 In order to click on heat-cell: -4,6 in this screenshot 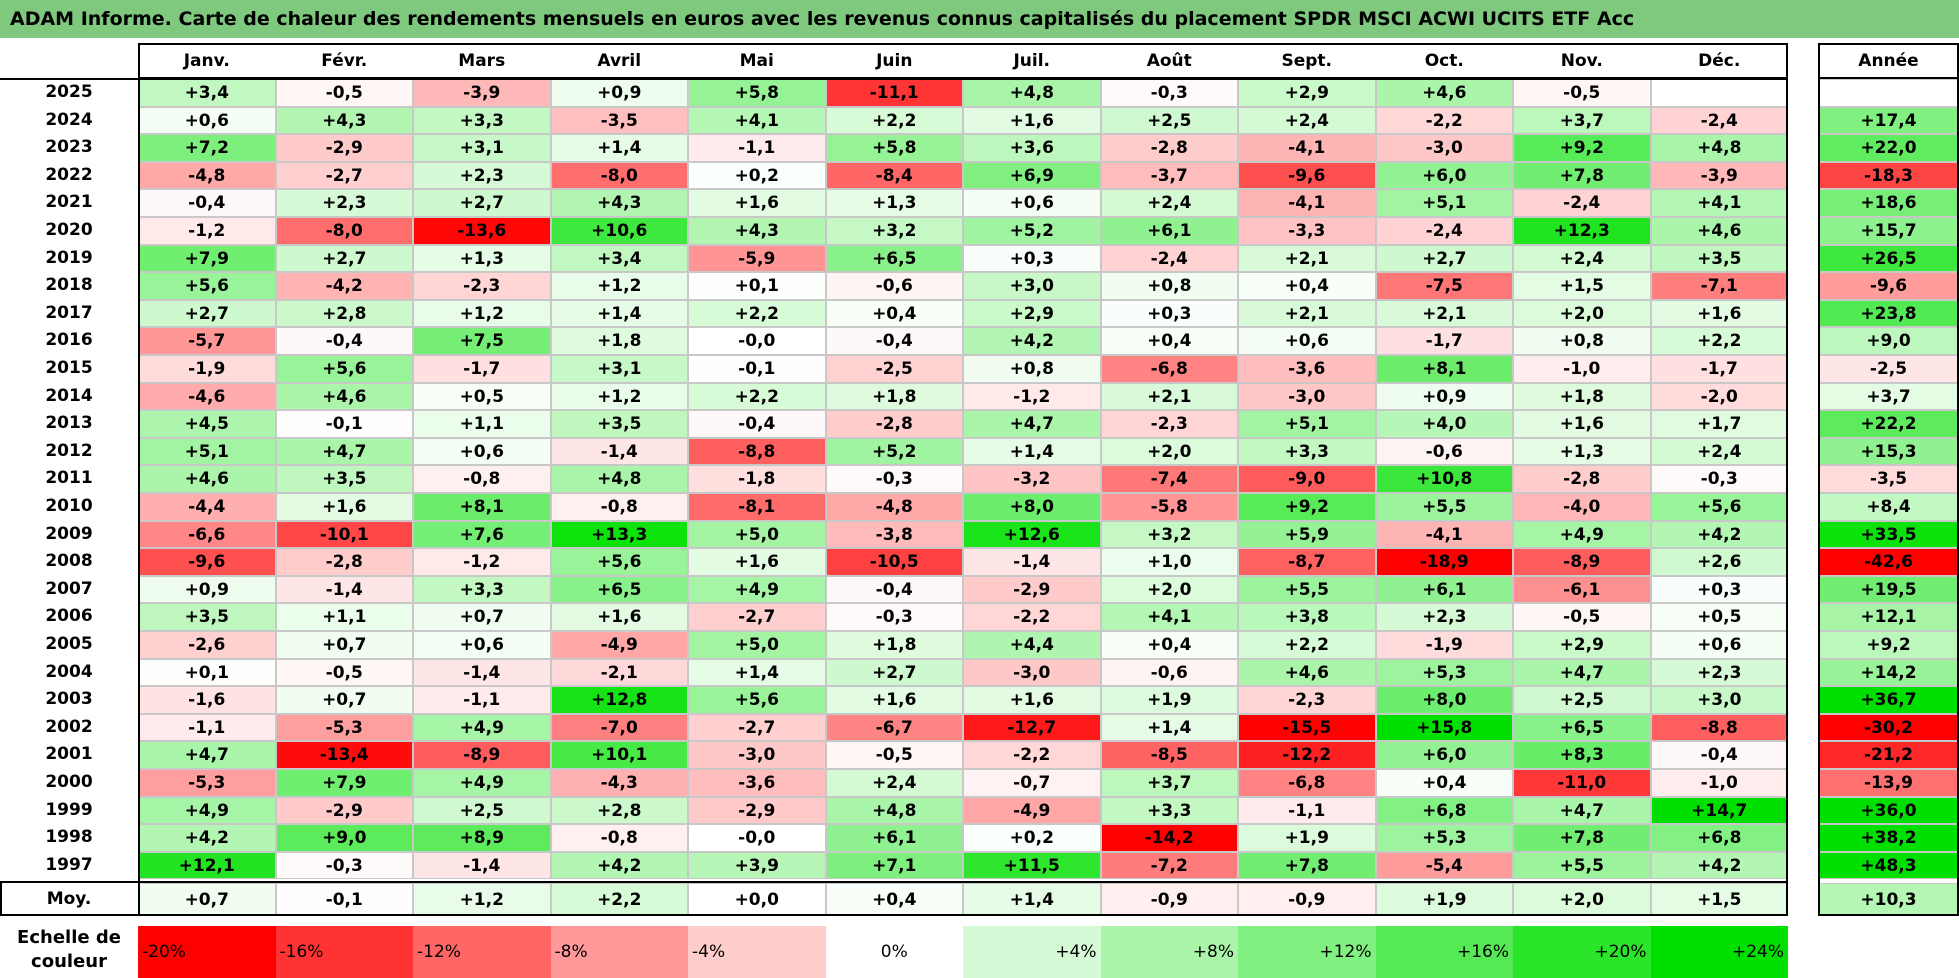, I will do `click(207, 396)`.